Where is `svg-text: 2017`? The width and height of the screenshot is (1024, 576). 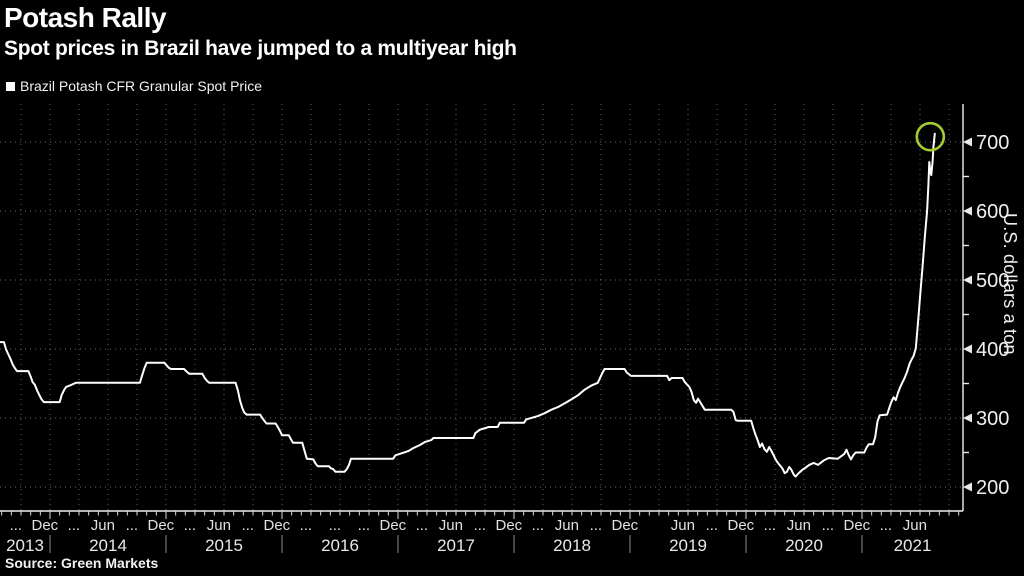 svg-text: 2017 is located at coordinates (456, 545).